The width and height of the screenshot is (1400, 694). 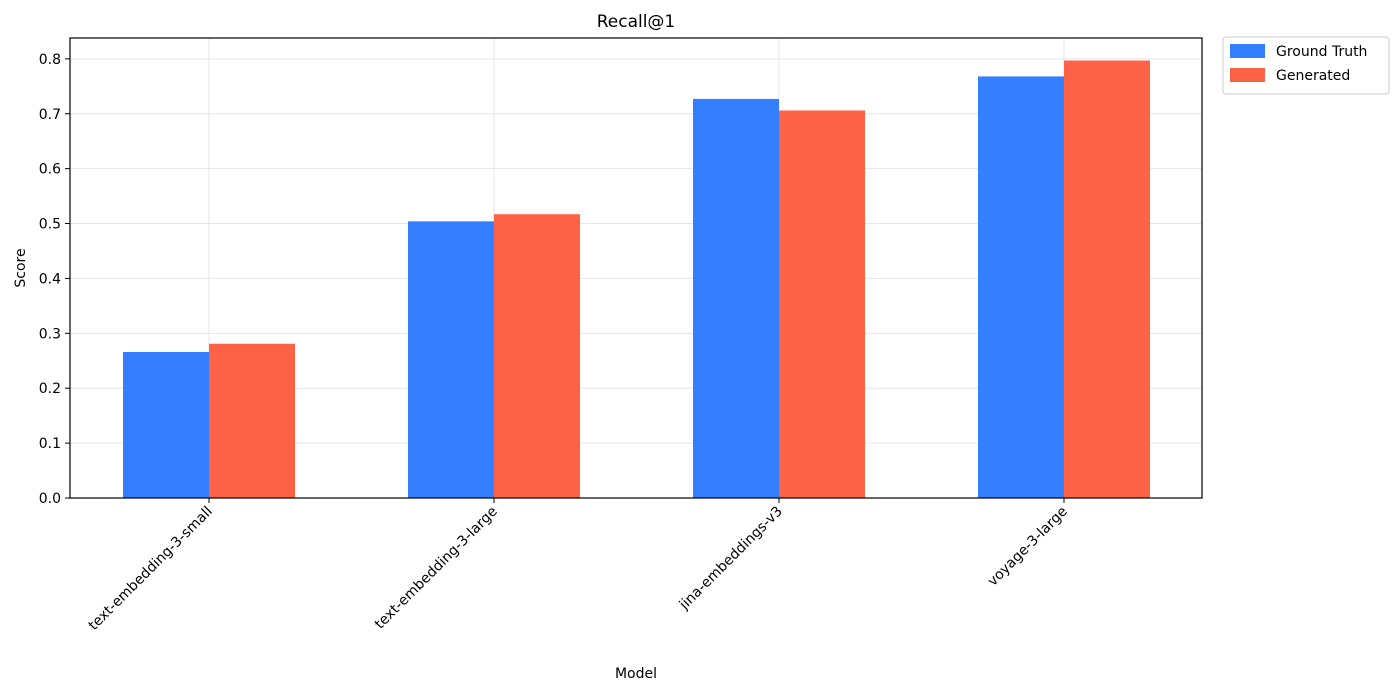 I want to click on y-tick-label: 0.5, so click(x=50, y=225).